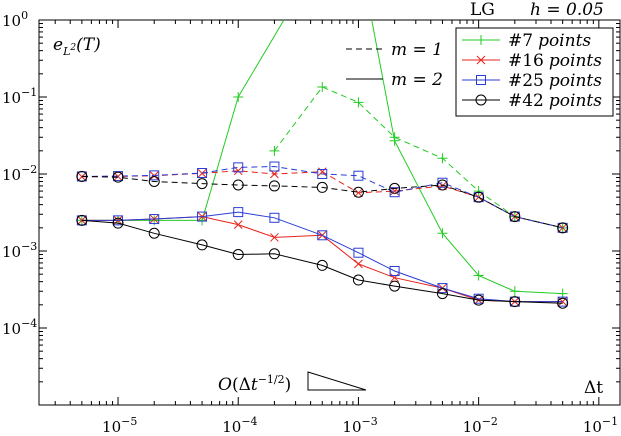 The image size is (621, 436). Describe the element at coordinates (600, 425) in the screenshot. I see `x-tick-label: 10⁻¹` at that location.